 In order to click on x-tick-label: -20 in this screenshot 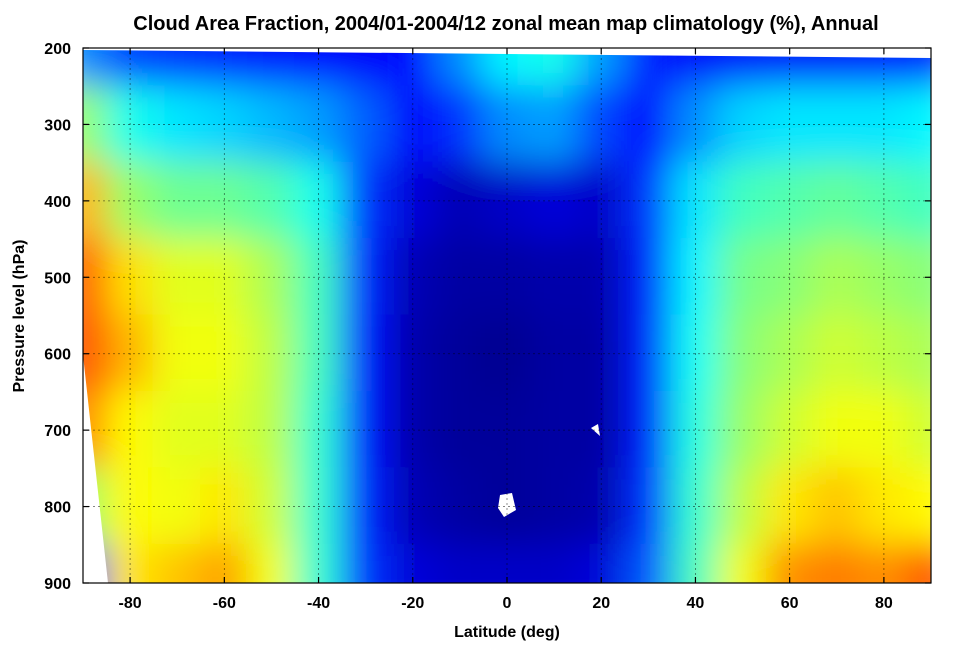, I will do `click(412, 603)`.